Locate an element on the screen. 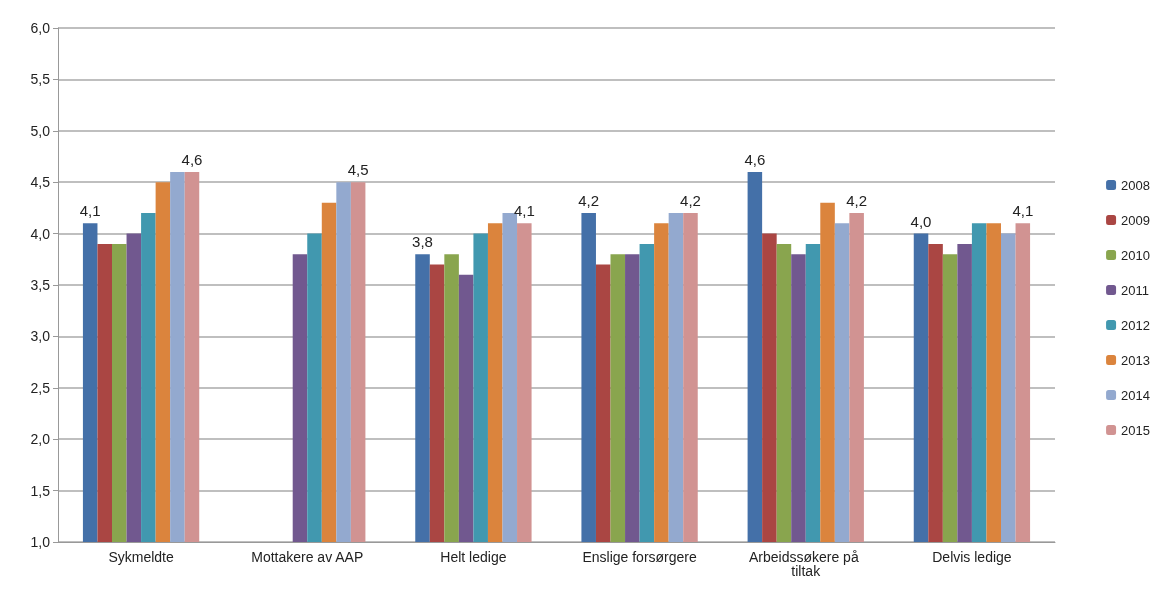  y-tick-label: 2,0 is located at coordinates (40, 439).